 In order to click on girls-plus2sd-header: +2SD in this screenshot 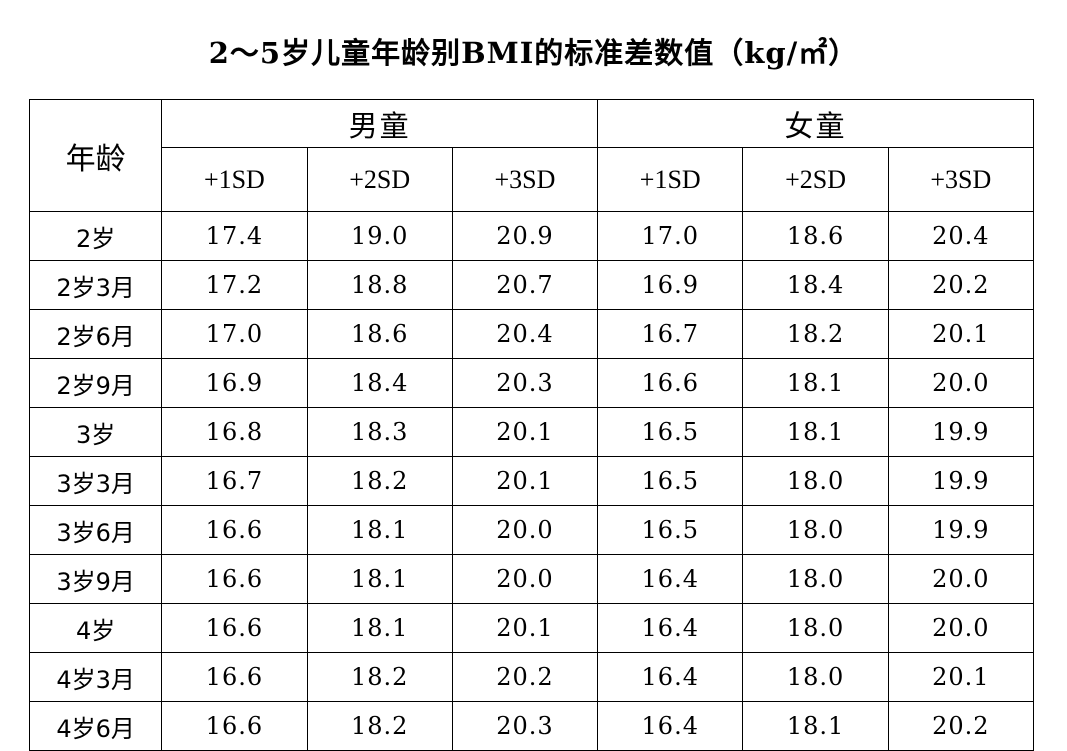, I will do `click(815, 179)`.